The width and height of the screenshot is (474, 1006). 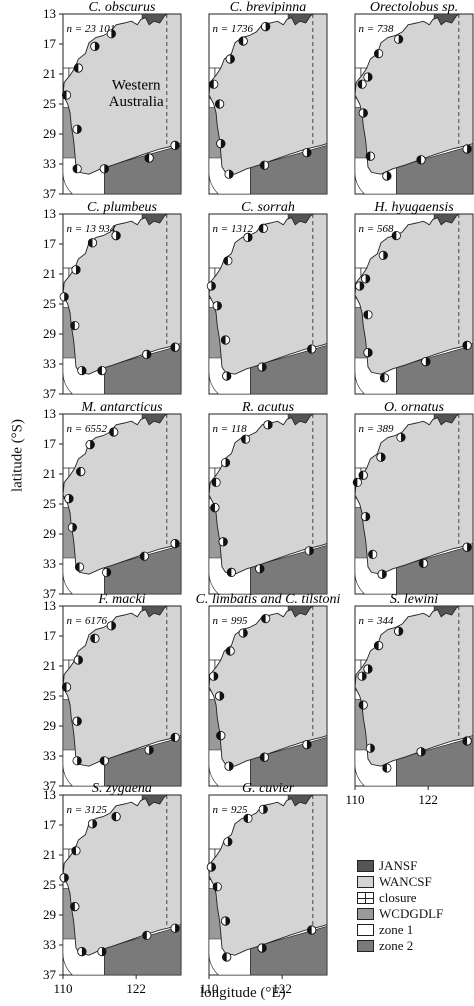 I want to click on legend-item: JANSF, so click(x=414, y=866).